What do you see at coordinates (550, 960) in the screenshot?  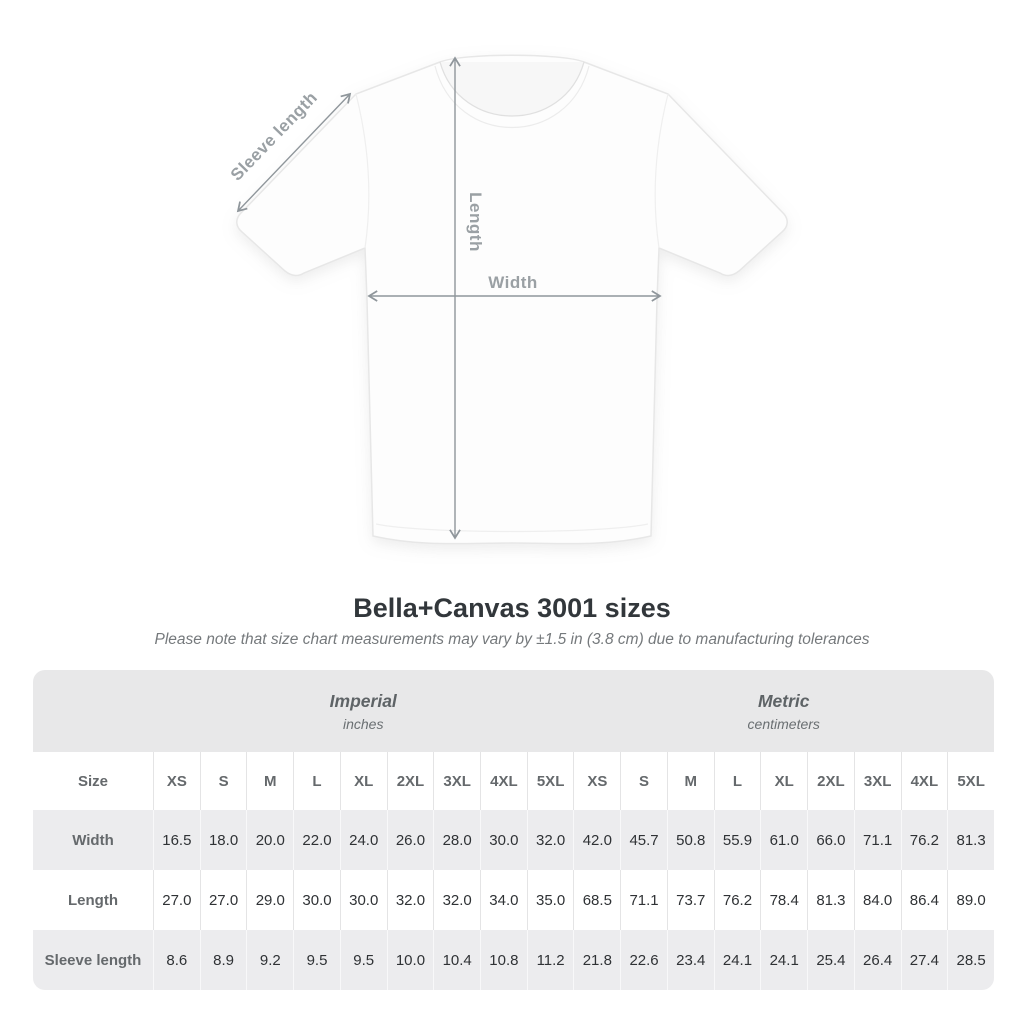 I see `measurement-cell: 11.2` at bounding box center [550, 960].